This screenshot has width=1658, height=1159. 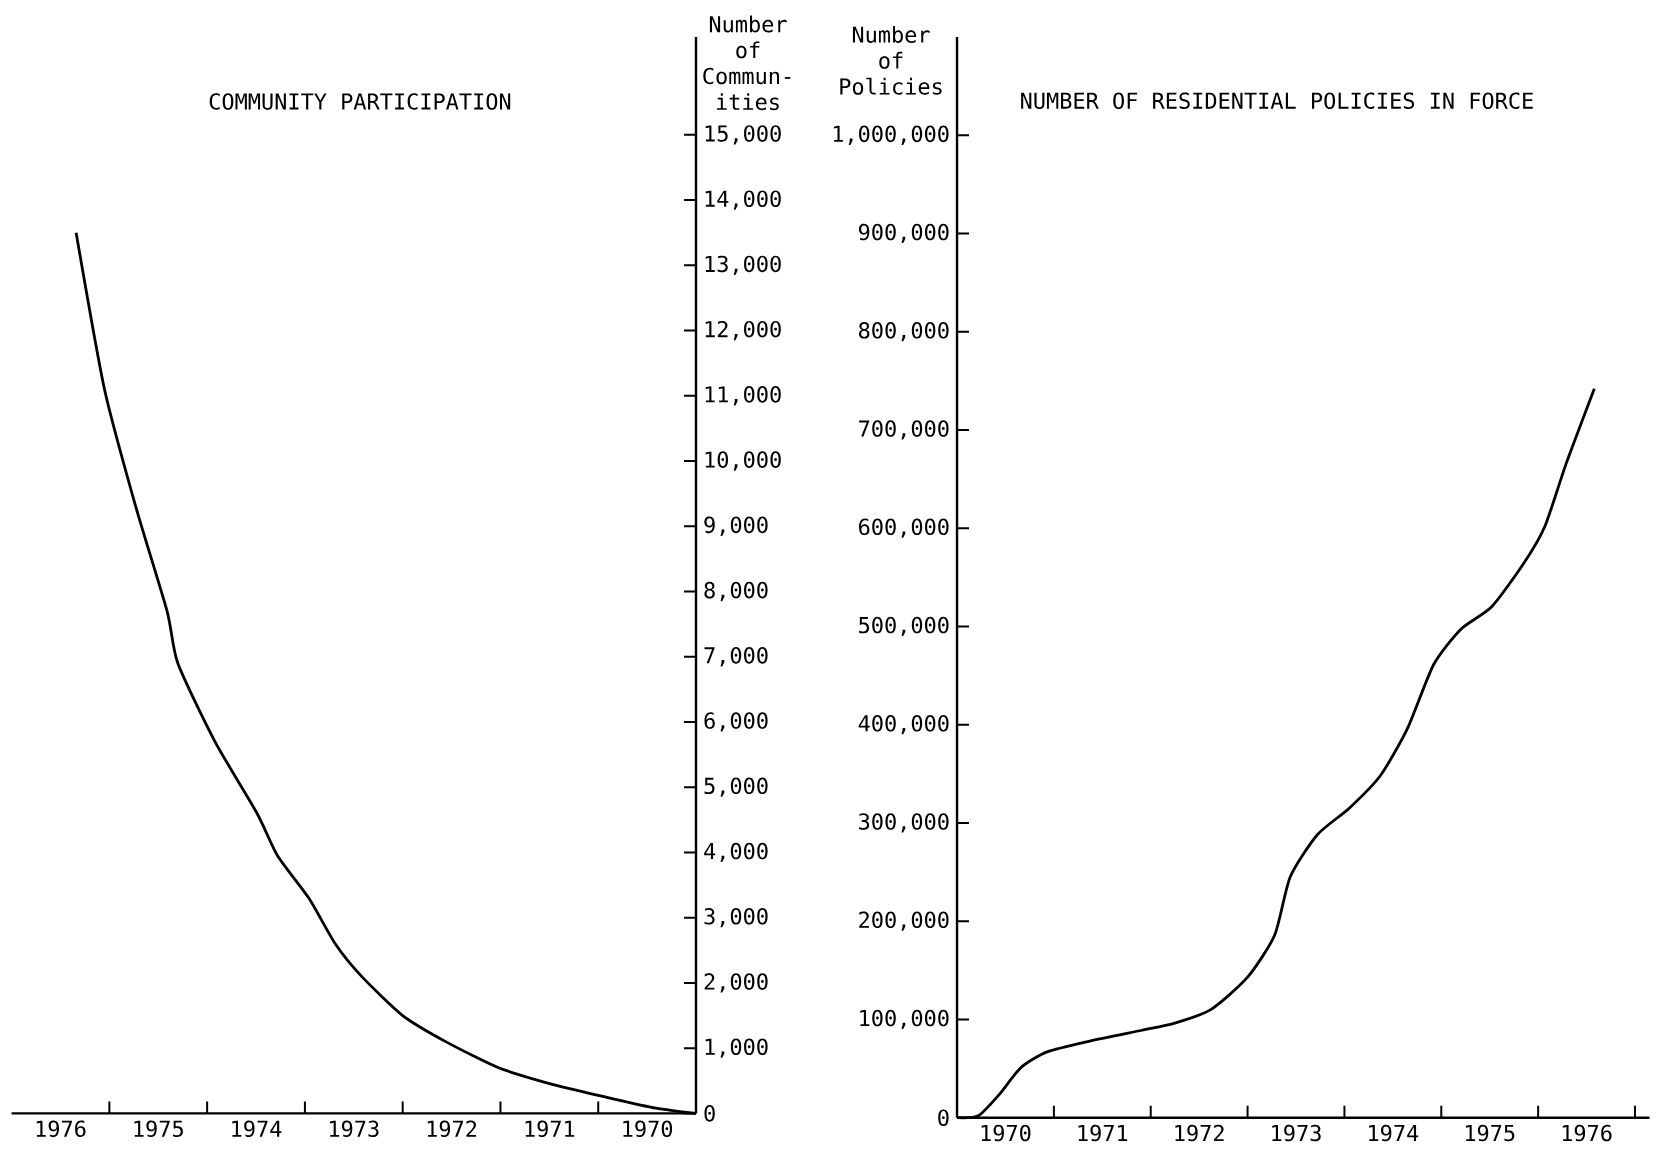 I want to click on y-tick-label: 8,000, so click(x=736, y=591).